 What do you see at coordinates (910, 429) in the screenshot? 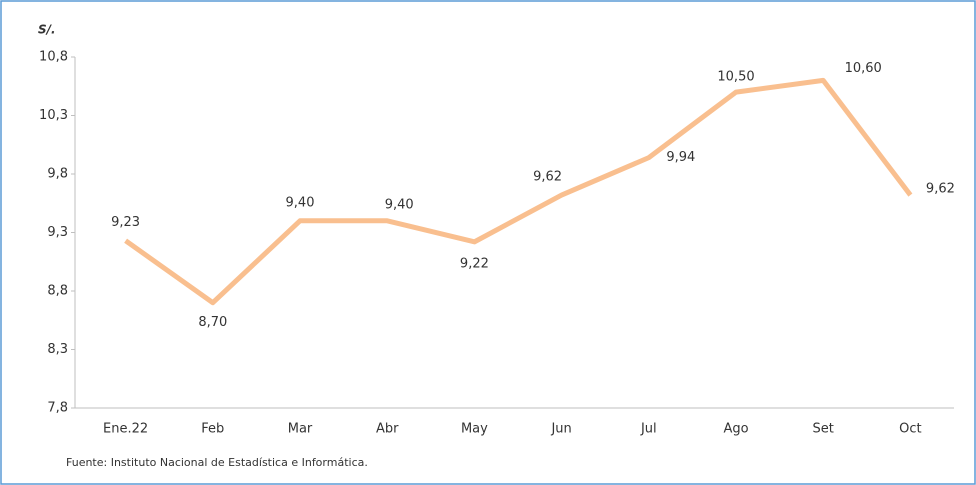
I see `x-tick-label: Oct` at bounding box center [910, 429].